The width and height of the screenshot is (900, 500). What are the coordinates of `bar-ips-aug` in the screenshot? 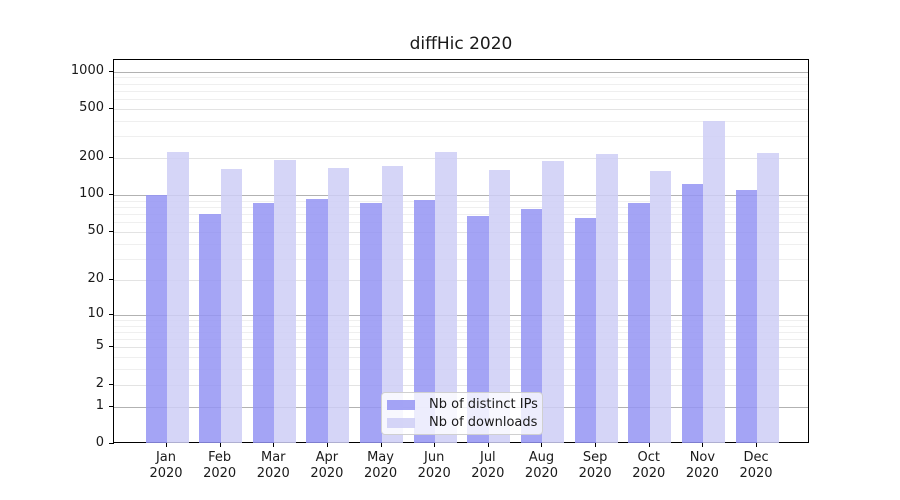 It's located at (531, 326).